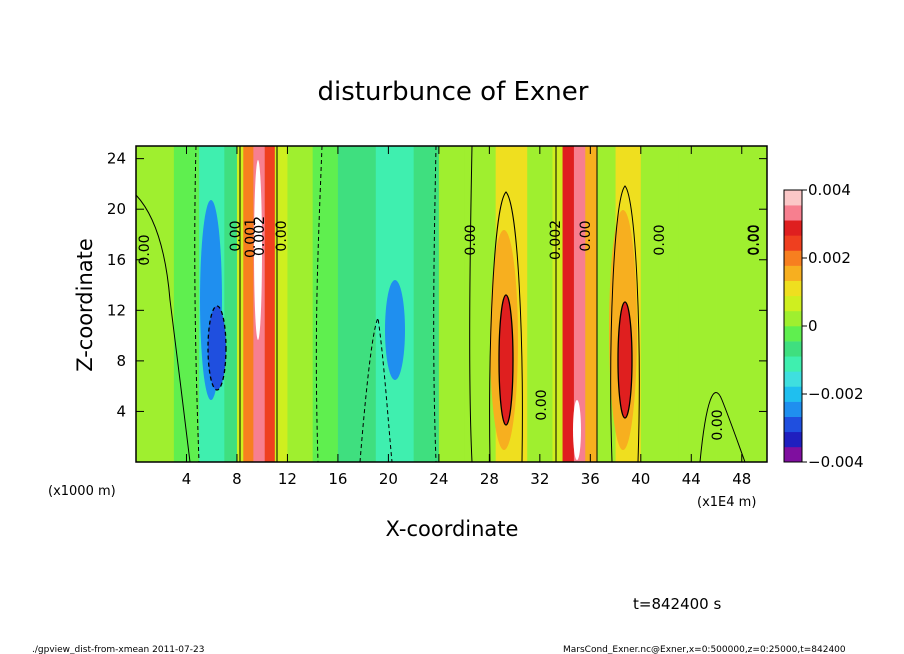  Describe the element at coordinates (116, 209) in the screenshot. I see `y-tick-label: 20` at that location.